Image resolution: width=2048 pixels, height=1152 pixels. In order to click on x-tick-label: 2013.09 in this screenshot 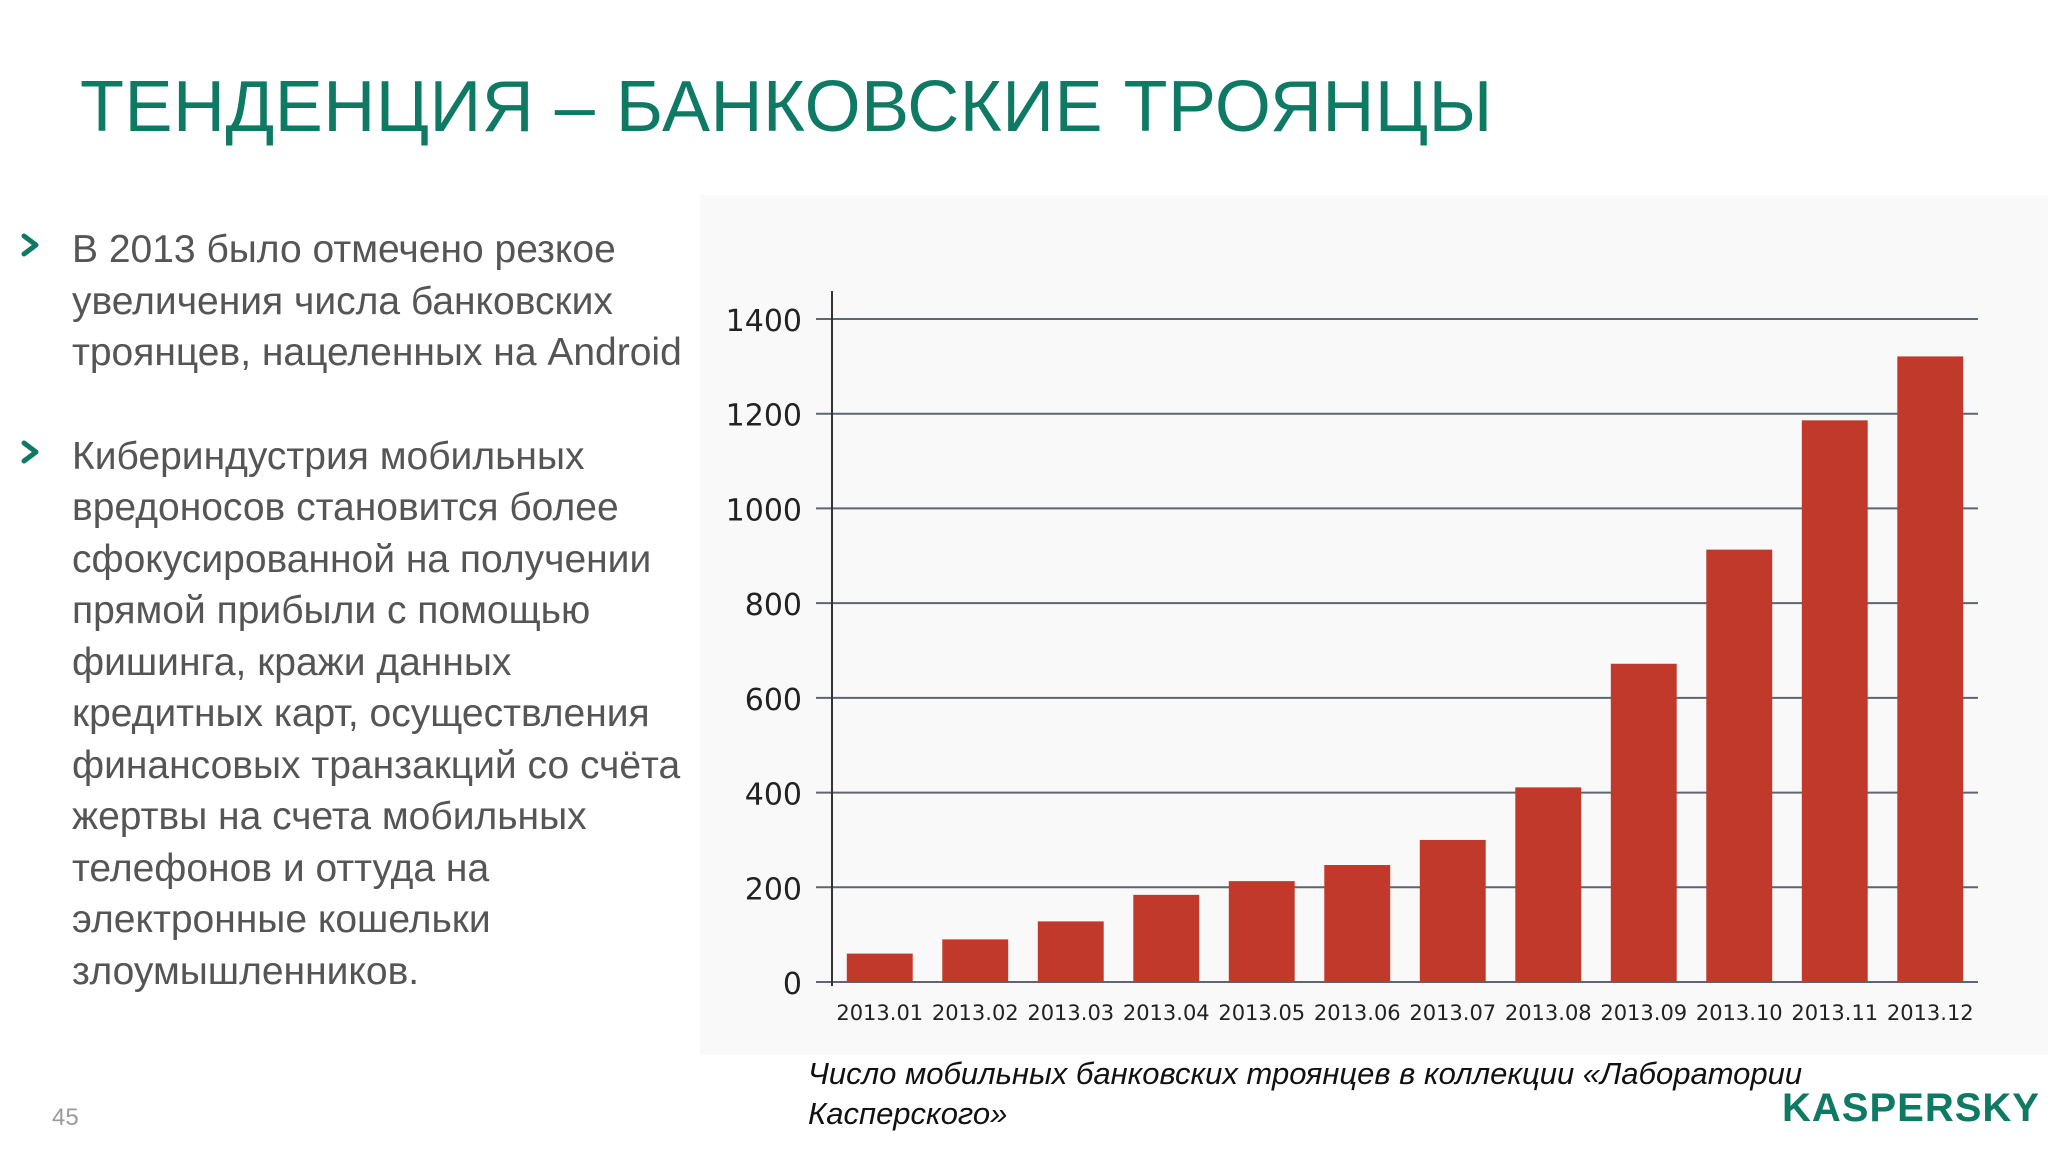, I will do `click(1643, 1013)`.